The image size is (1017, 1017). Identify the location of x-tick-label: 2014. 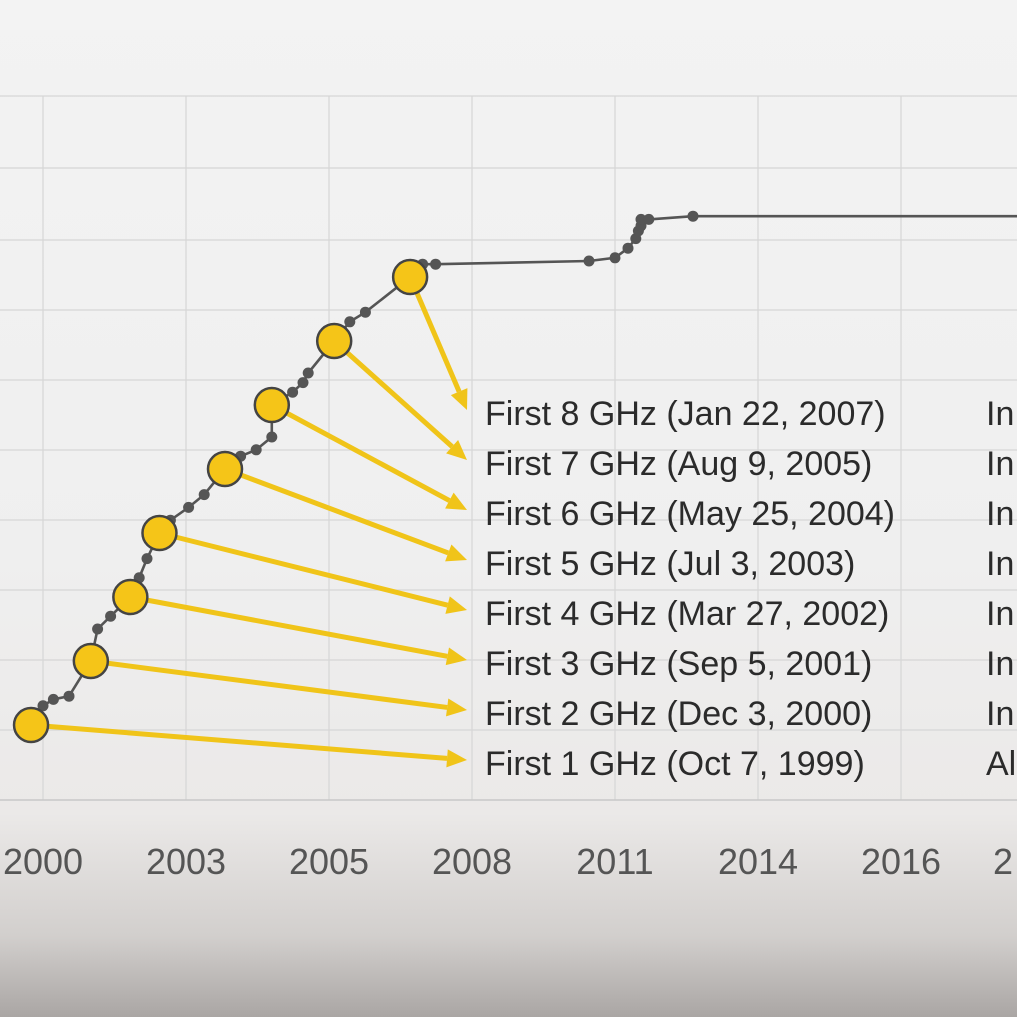
(758, 861).